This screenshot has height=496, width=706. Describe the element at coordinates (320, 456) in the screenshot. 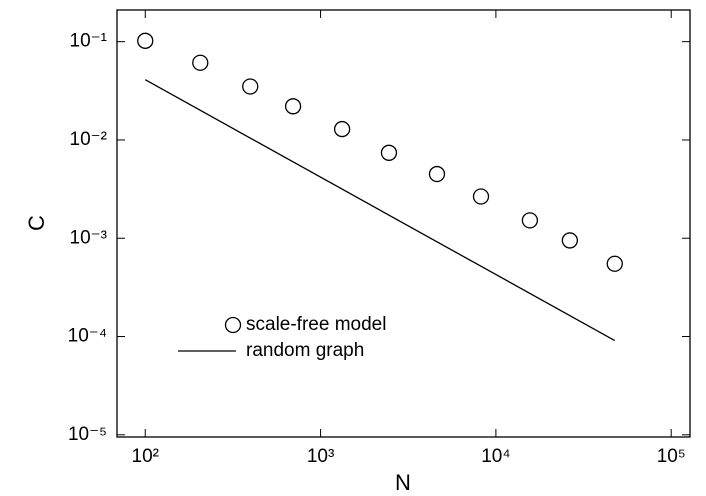

I see `x-tick-label: 10³` at that location.